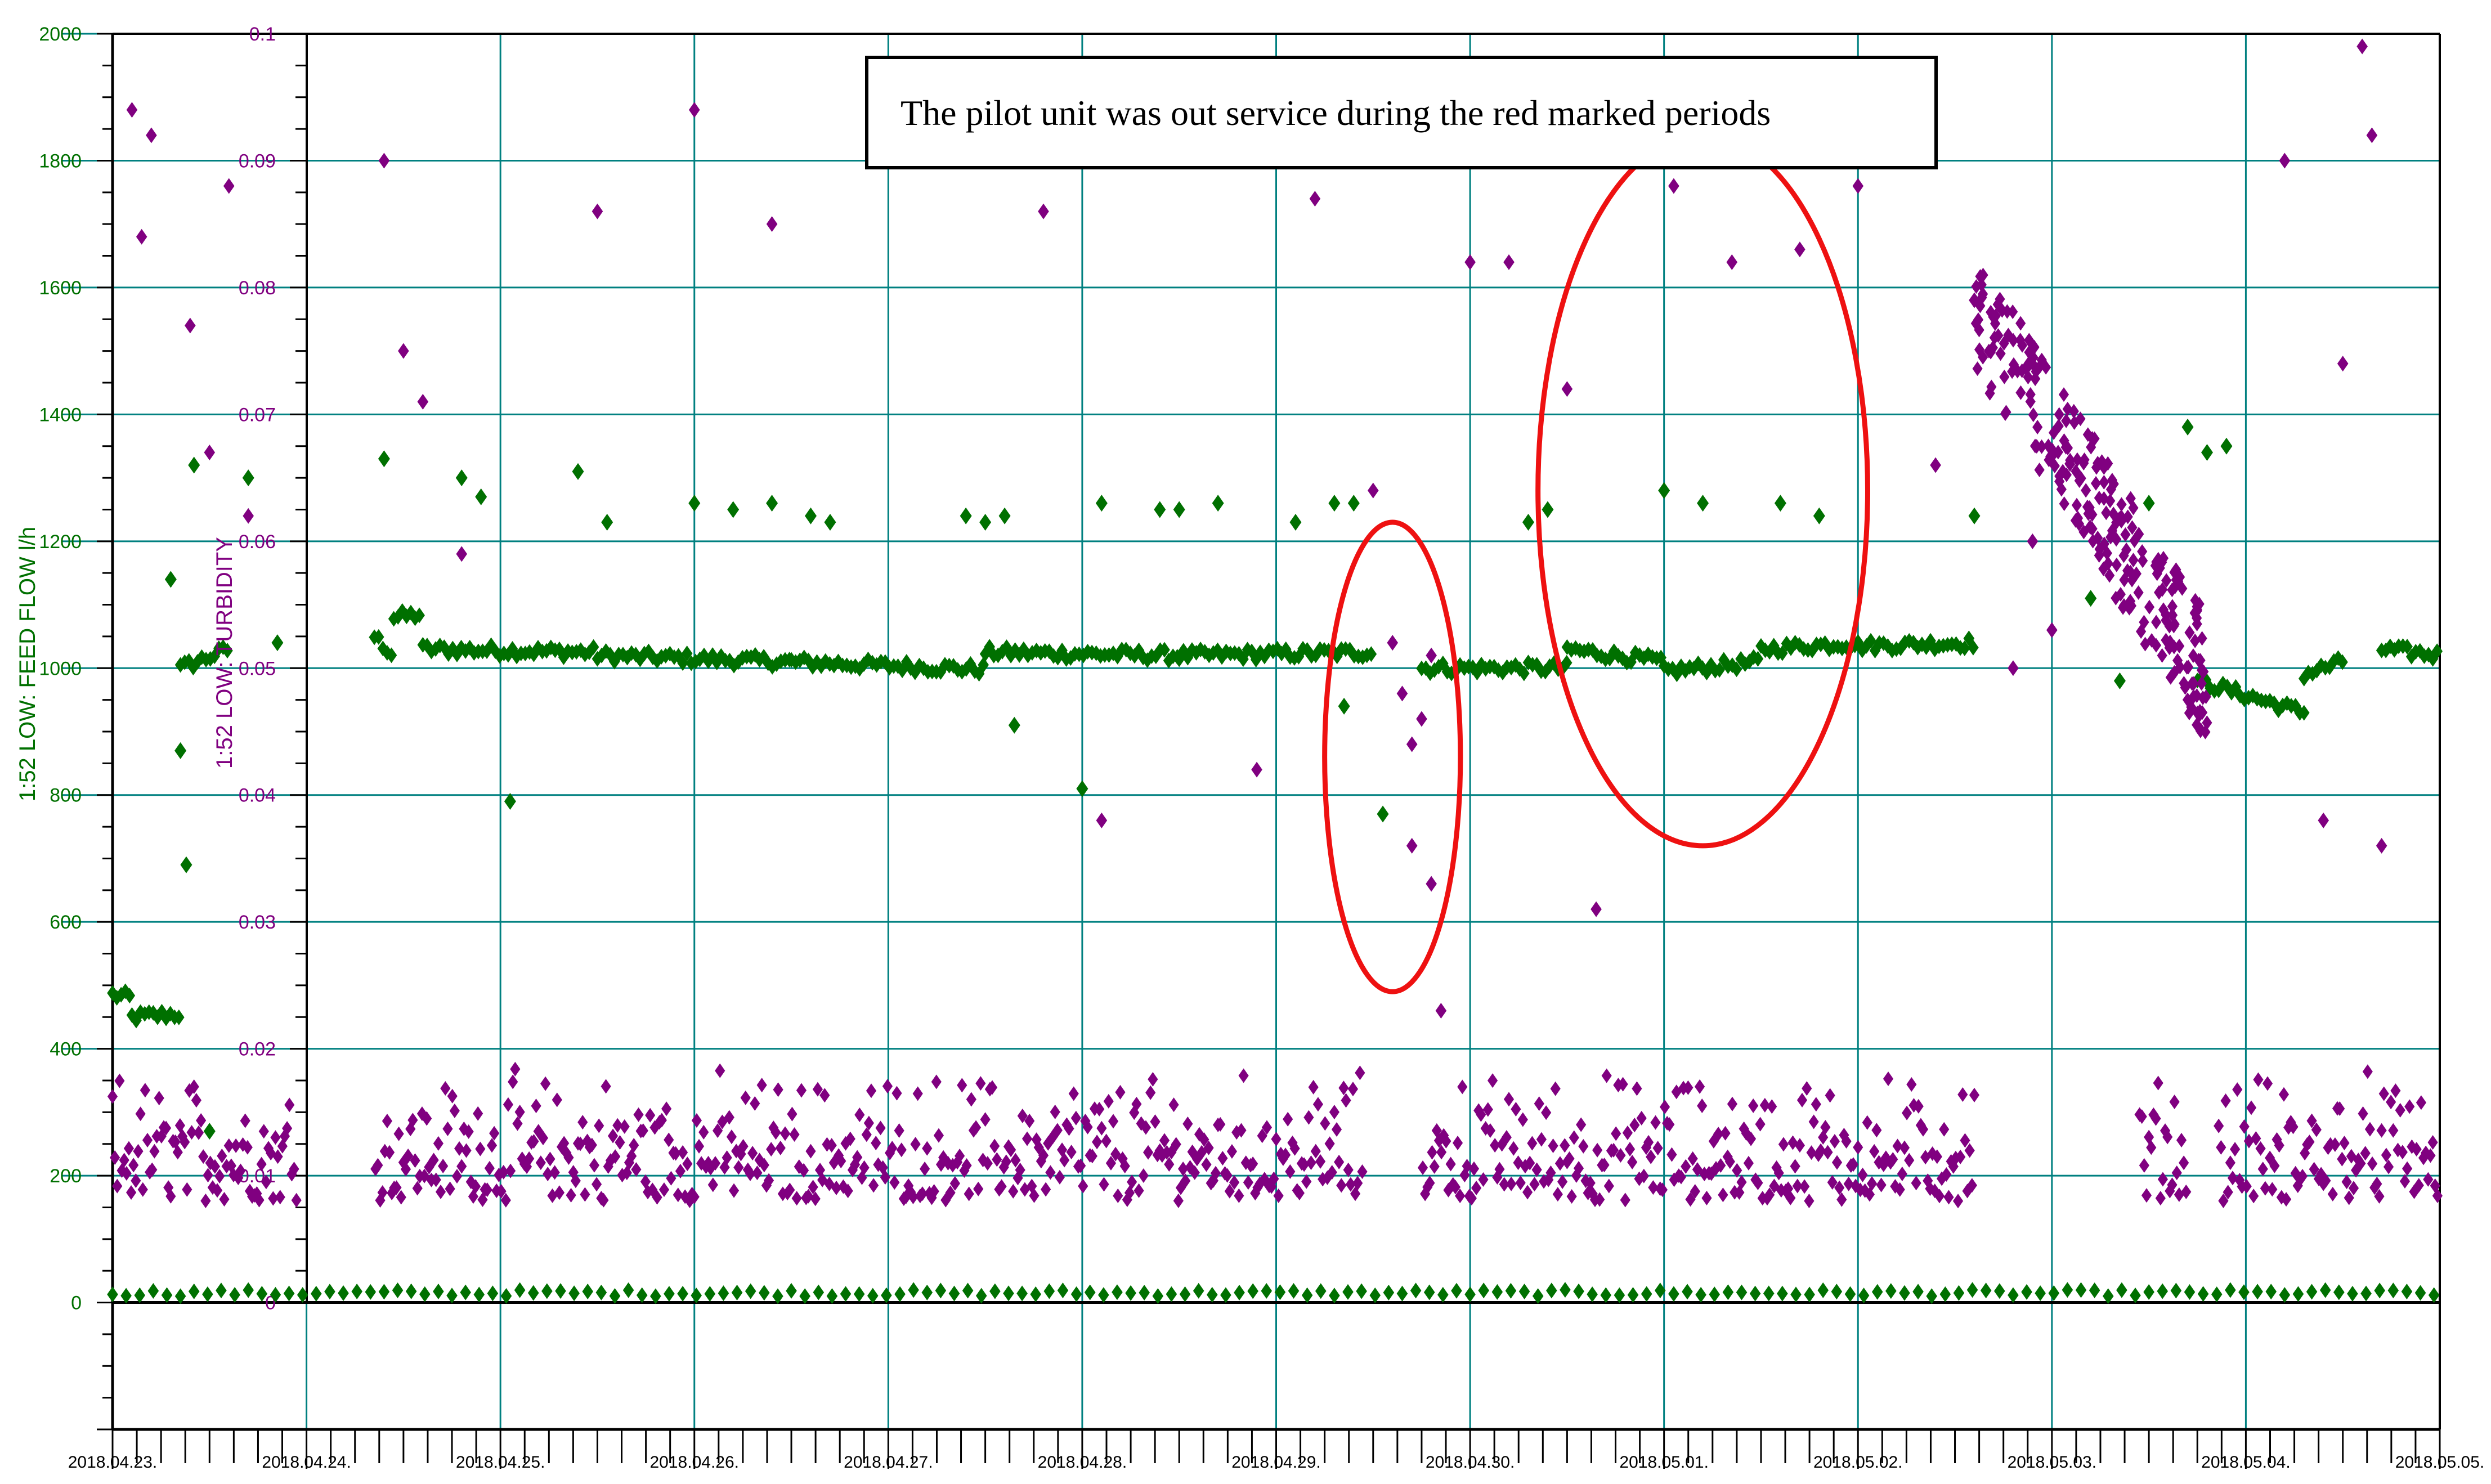 The height and width of the screenshot is (1484, 2491). I want to click on y-right-tick-label: 0.08, so click(257, 288).